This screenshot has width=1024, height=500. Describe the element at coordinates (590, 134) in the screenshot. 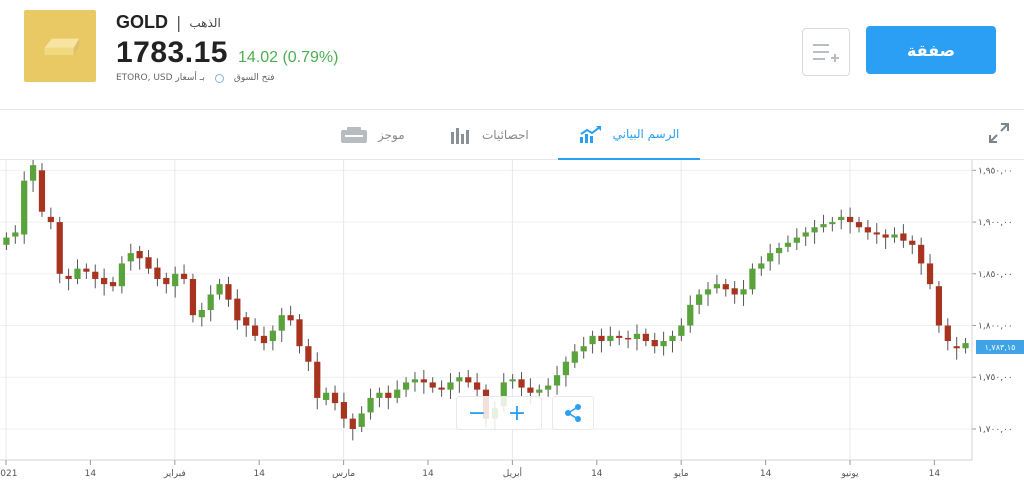

I see `chart-trend-icon` at that location.